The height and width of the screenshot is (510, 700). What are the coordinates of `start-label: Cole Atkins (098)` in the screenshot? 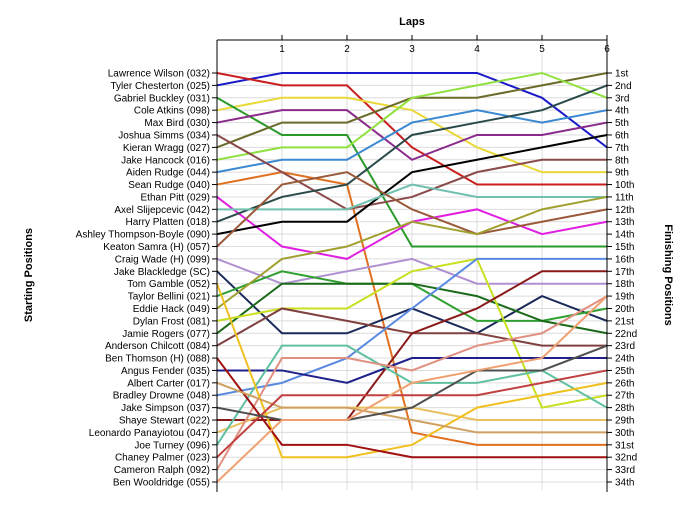 It's located at (172, 111).